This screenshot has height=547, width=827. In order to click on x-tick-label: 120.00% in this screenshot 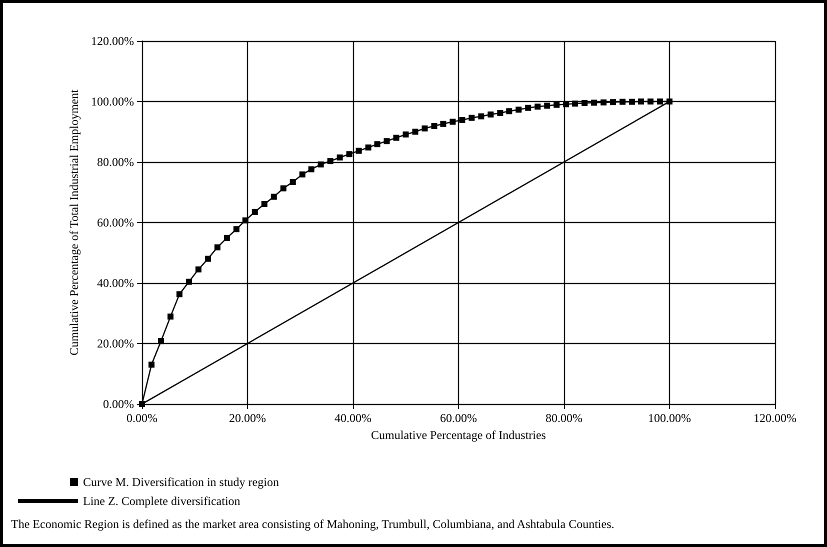, I will do `click(775, 418)`.